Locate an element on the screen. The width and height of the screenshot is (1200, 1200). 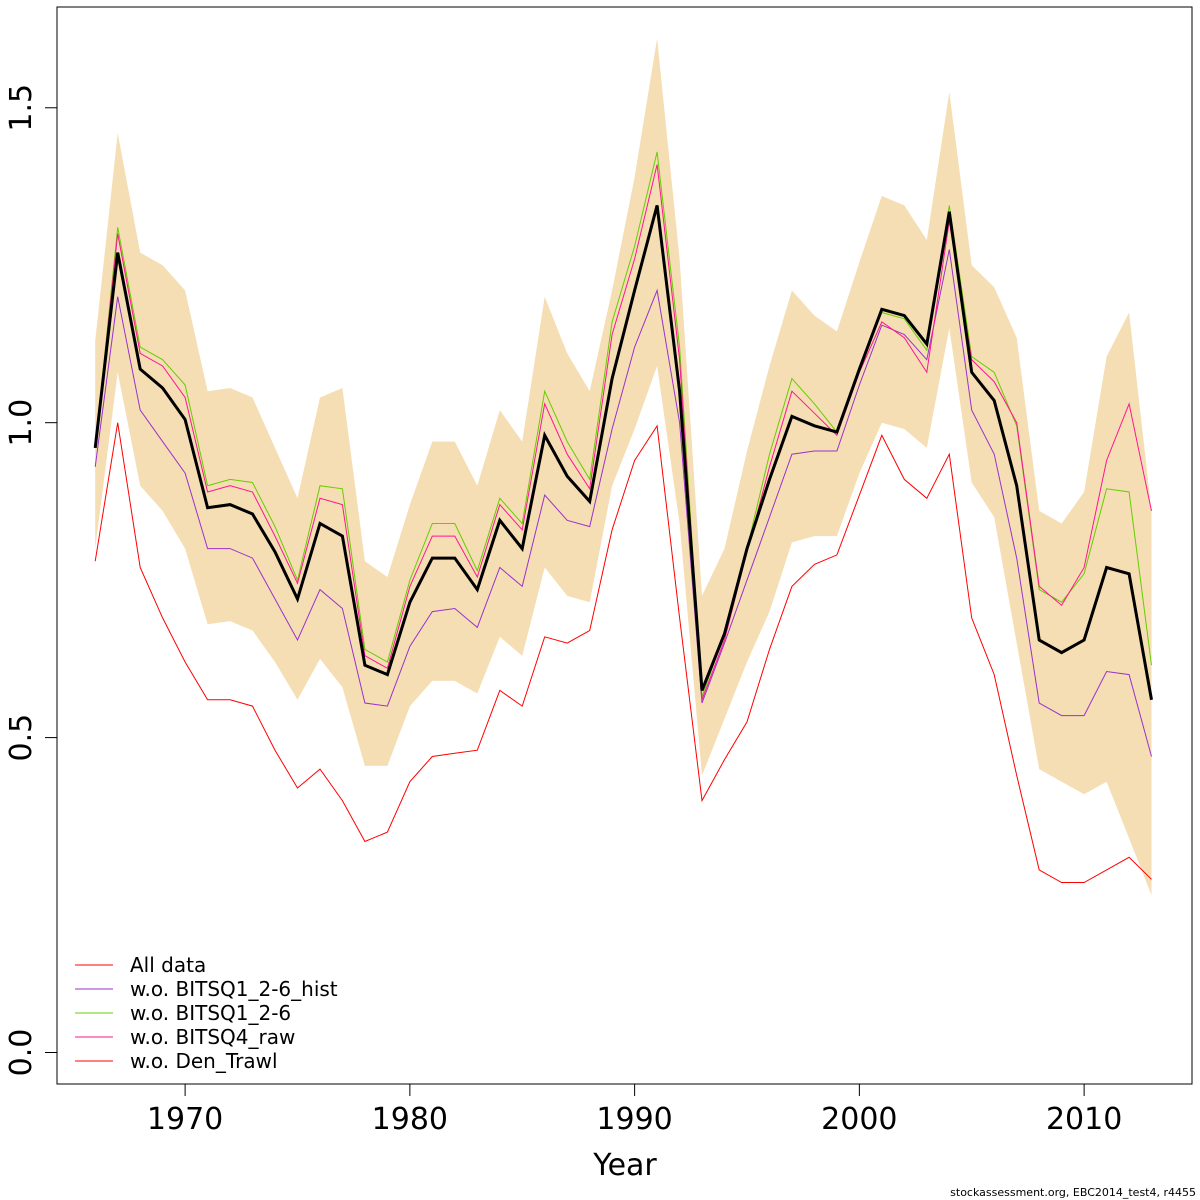
y-tick-label: 1.5 is located at coordinates (21, 108).